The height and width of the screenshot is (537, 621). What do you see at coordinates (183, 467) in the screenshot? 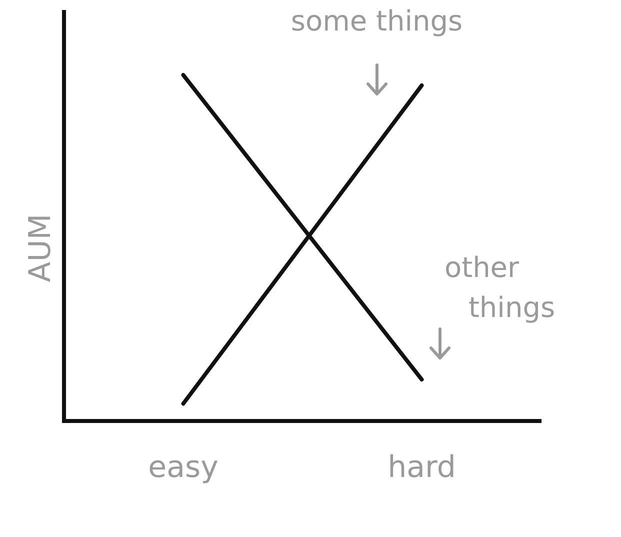
I see `x-tick-label: easy` at bounding box center [183, 467].